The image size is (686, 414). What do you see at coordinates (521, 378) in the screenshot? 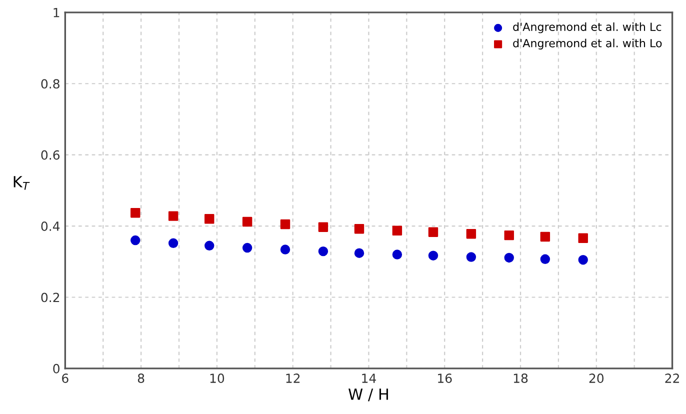
I see `x-tick-label: 18` at bounding box center [521, 378].